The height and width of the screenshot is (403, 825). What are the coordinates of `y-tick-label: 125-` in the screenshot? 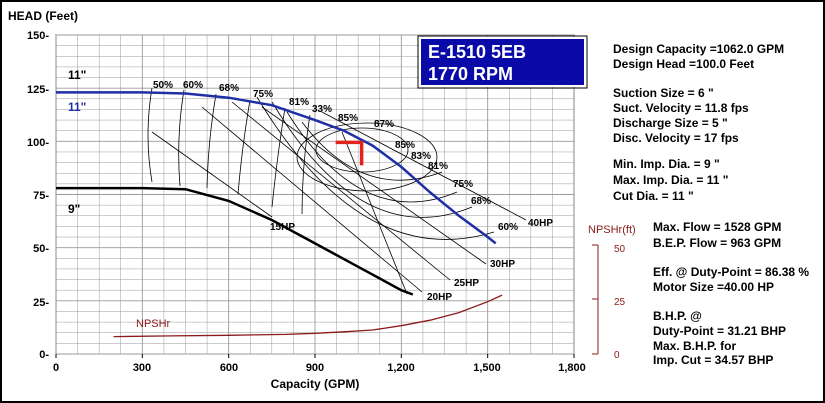 It's located at (38, 90).